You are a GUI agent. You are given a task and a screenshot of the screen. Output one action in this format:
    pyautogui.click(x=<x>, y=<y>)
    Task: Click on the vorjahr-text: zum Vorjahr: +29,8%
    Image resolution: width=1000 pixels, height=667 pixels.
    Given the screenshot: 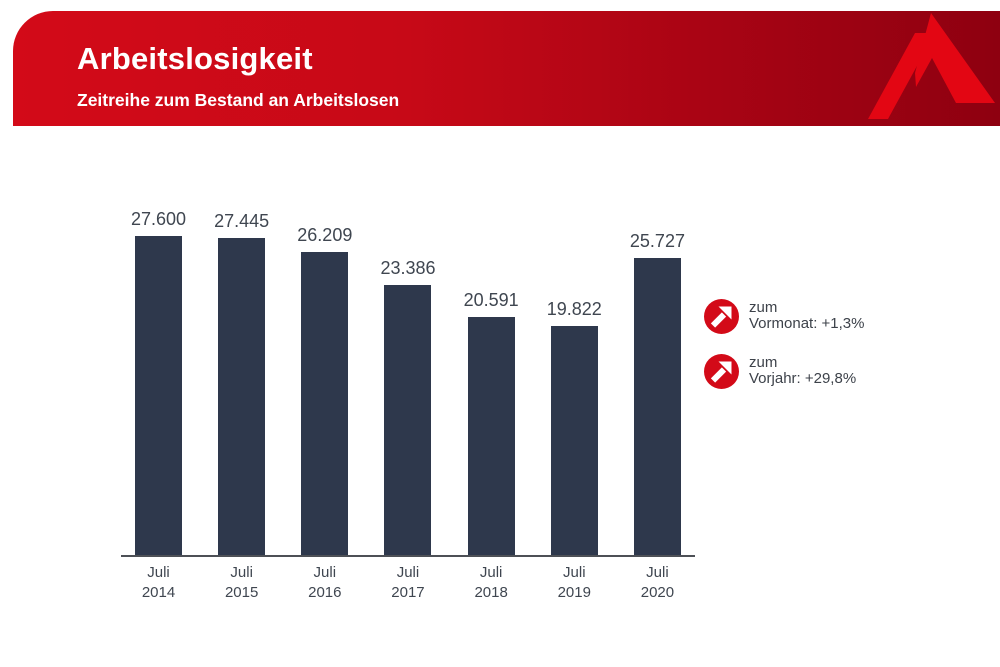 What is the action you would take?
    pyautogui.click(x=802, y=371)
    